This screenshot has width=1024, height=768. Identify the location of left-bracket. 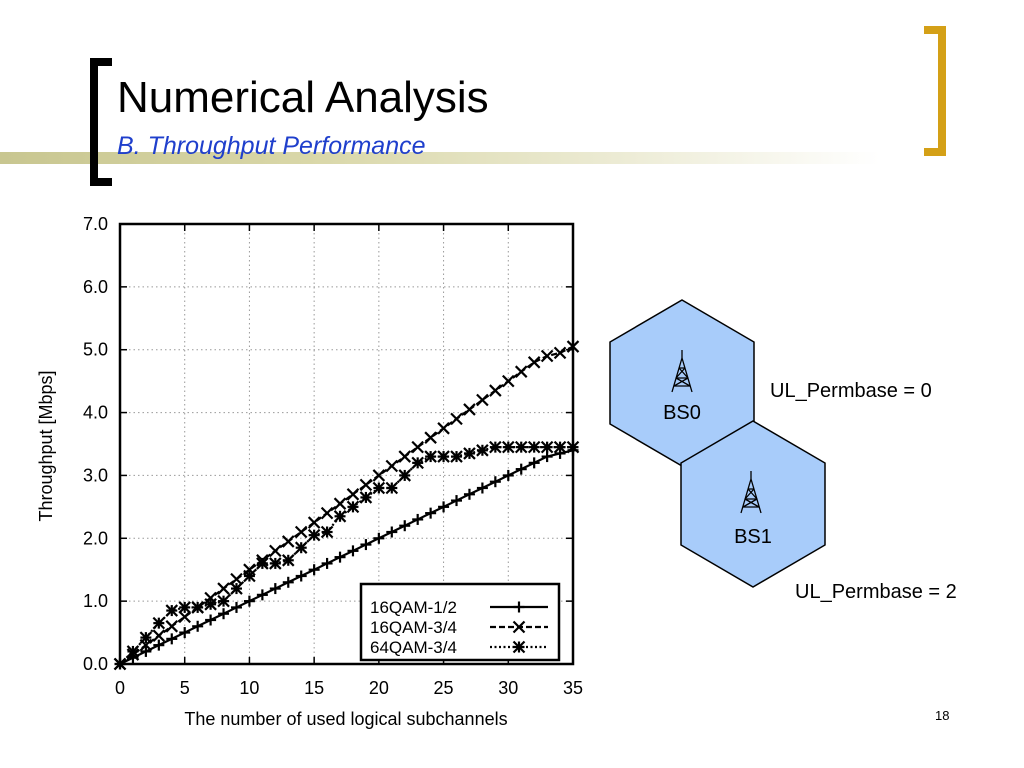
(101, 122).